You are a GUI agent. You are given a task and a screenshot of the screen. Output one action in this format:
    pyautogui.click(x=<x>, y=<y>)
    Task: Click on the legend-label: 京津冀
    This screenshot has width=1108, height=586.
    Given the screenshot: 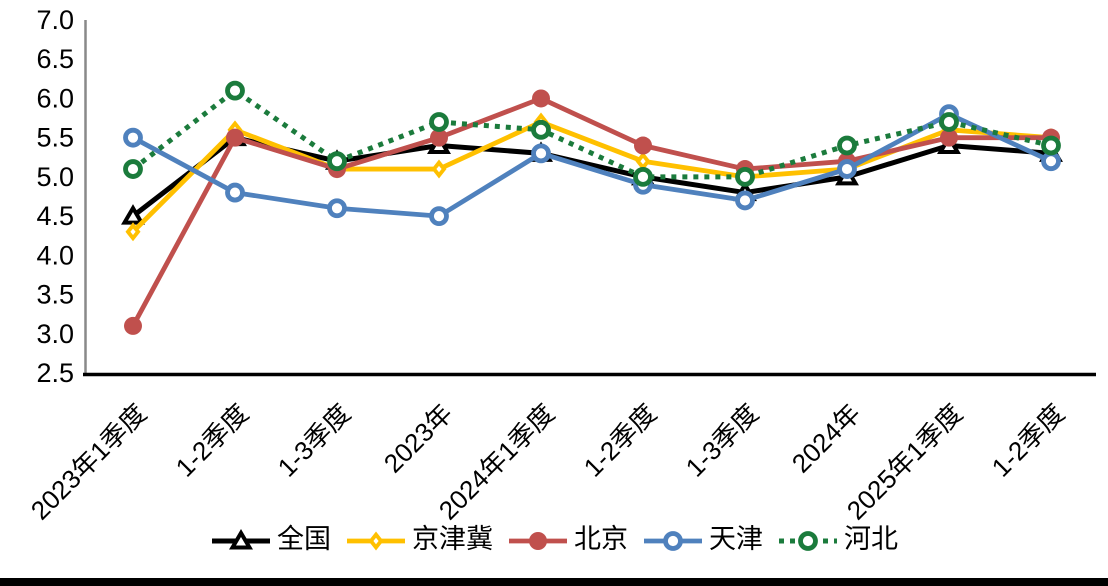 What is the action you would take?
    pyautogui.click(x=452, y=539)
    